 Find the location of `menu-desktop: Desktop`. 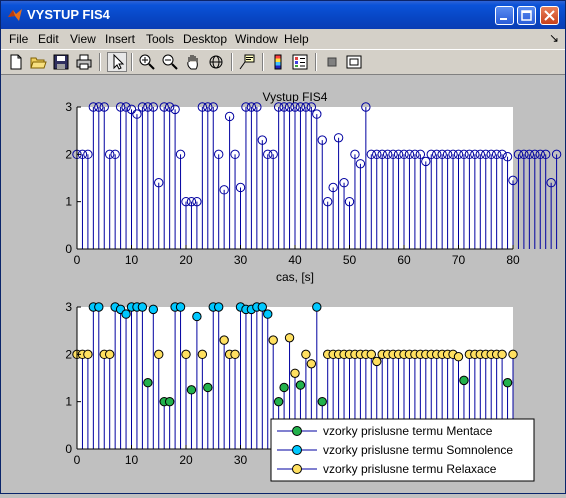

menu-desktop: Desktop is located at coordinates (205, 39).